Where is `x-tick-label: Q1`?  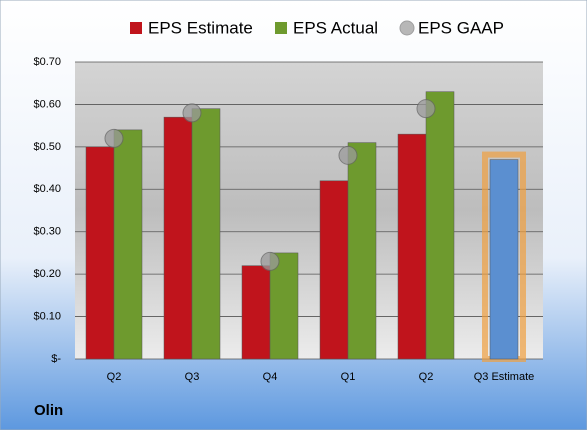
x-tick-label: Q1 is located at coordinates (348, 377).